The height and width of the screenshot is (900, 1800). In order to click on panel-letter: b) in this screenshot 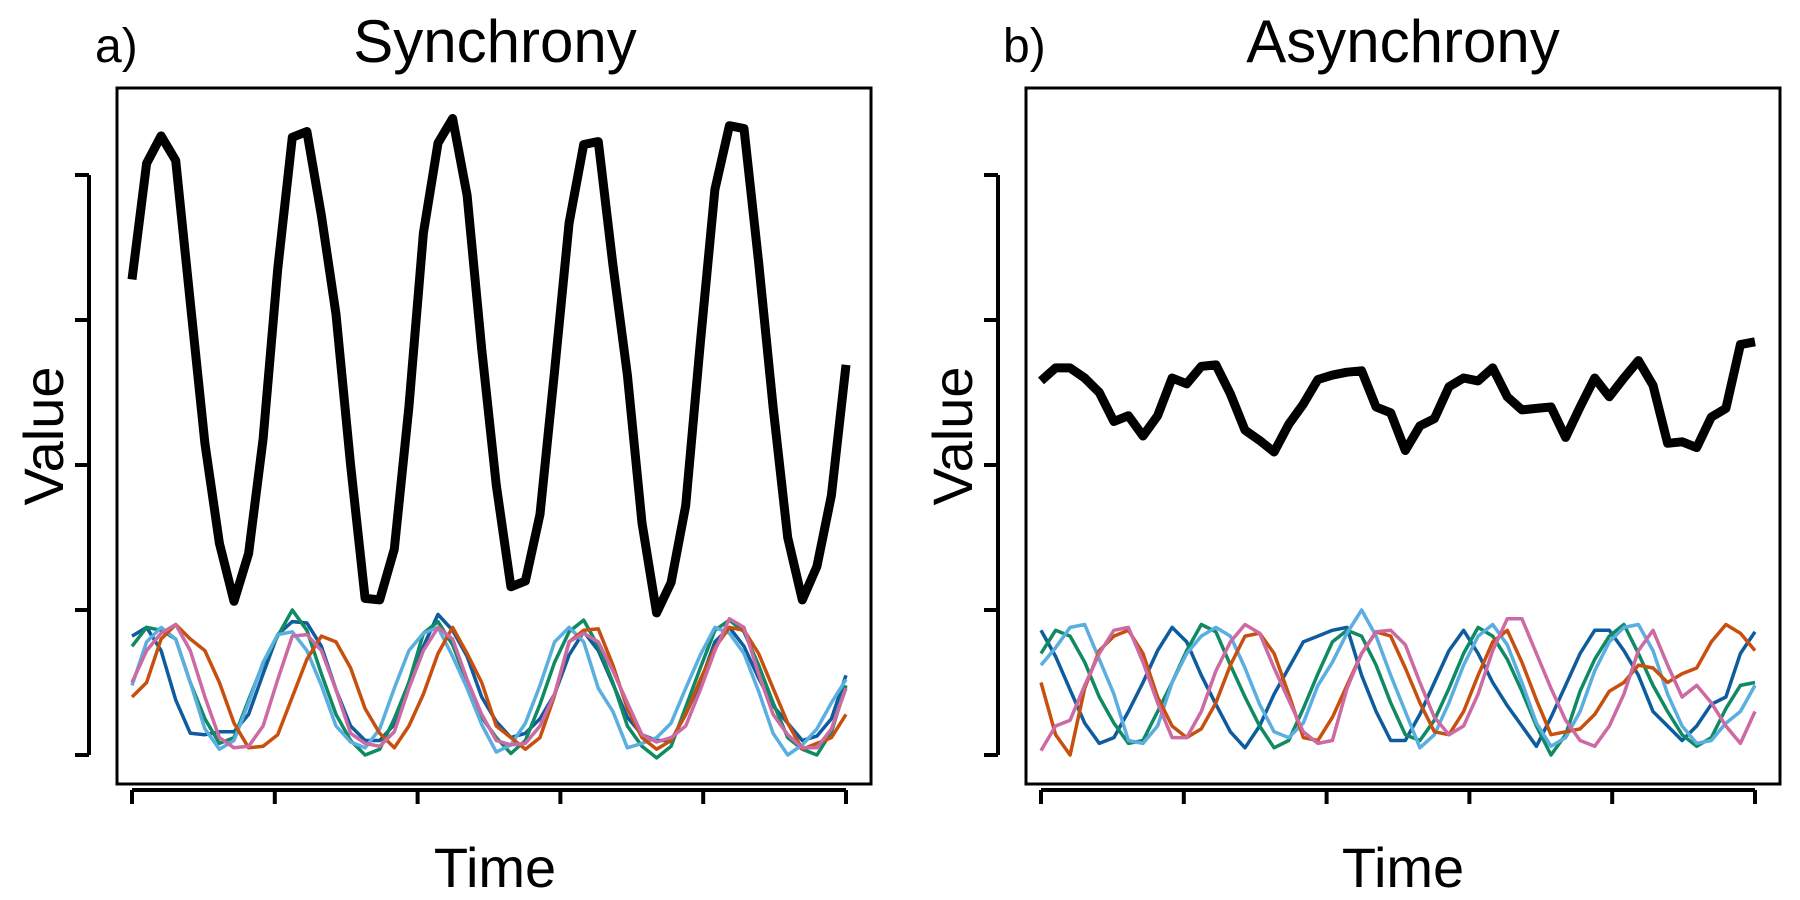, I will do `click(1024, 46)`.